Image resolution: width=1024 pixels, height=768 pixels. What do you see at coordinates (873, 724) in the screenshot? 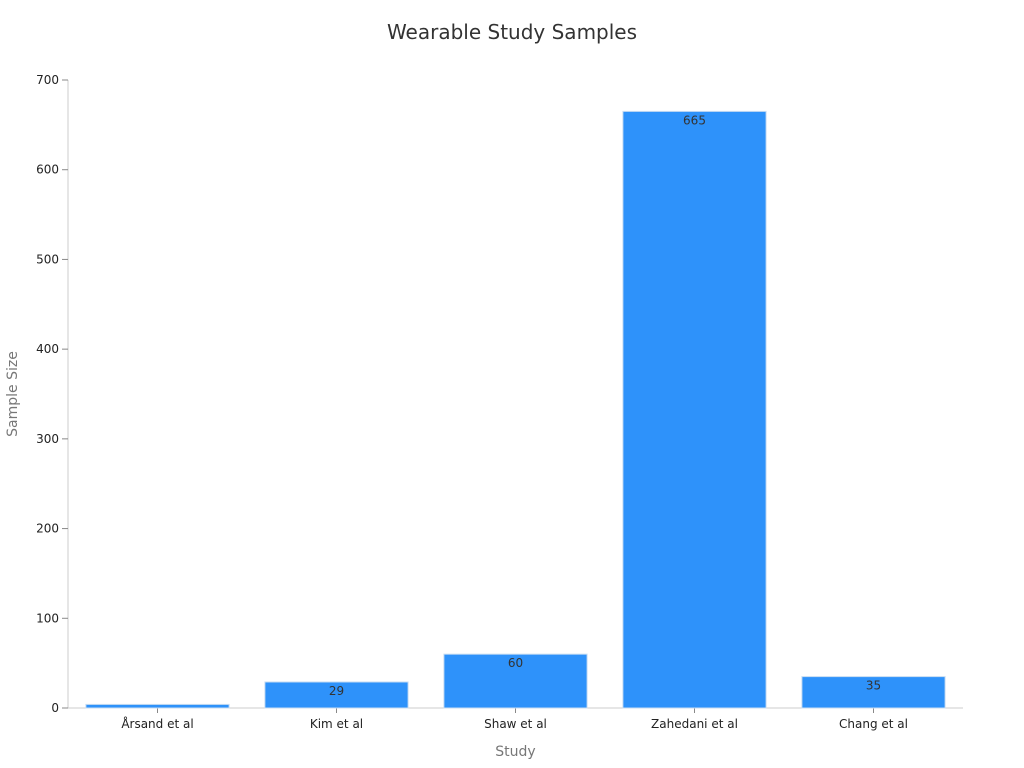
I see `x-tick-label: Chang et al` at bounding box center [873, 724].